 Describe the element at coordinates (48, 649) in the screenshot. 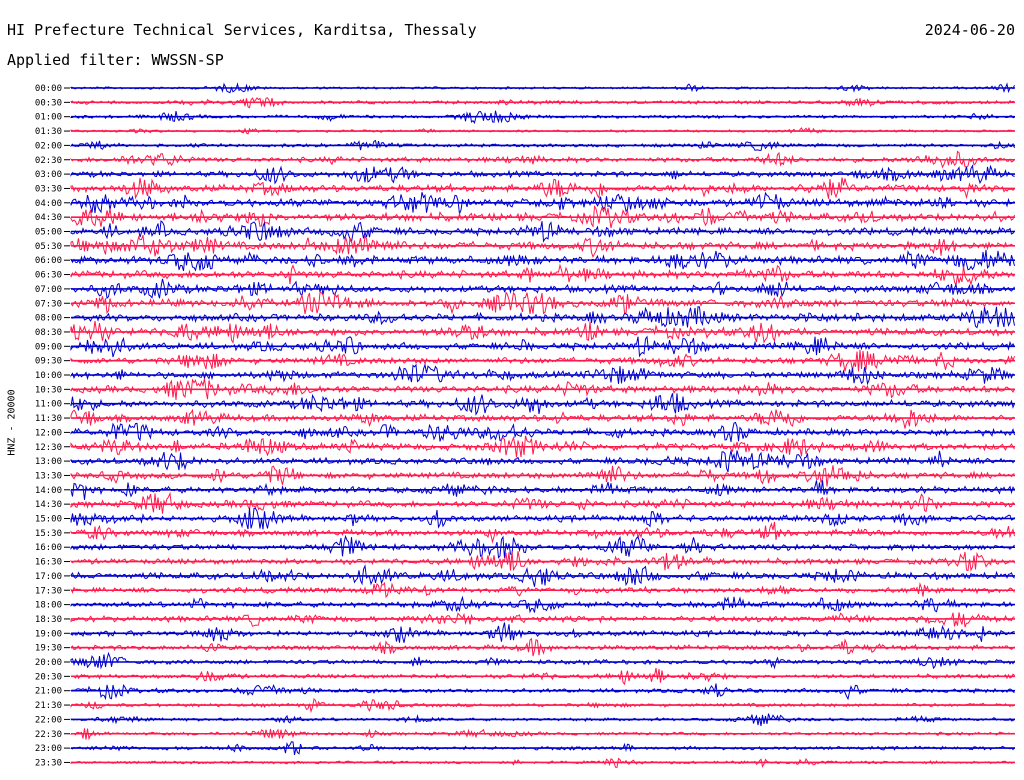

I see `time-tick-label: 19:30` at that location.